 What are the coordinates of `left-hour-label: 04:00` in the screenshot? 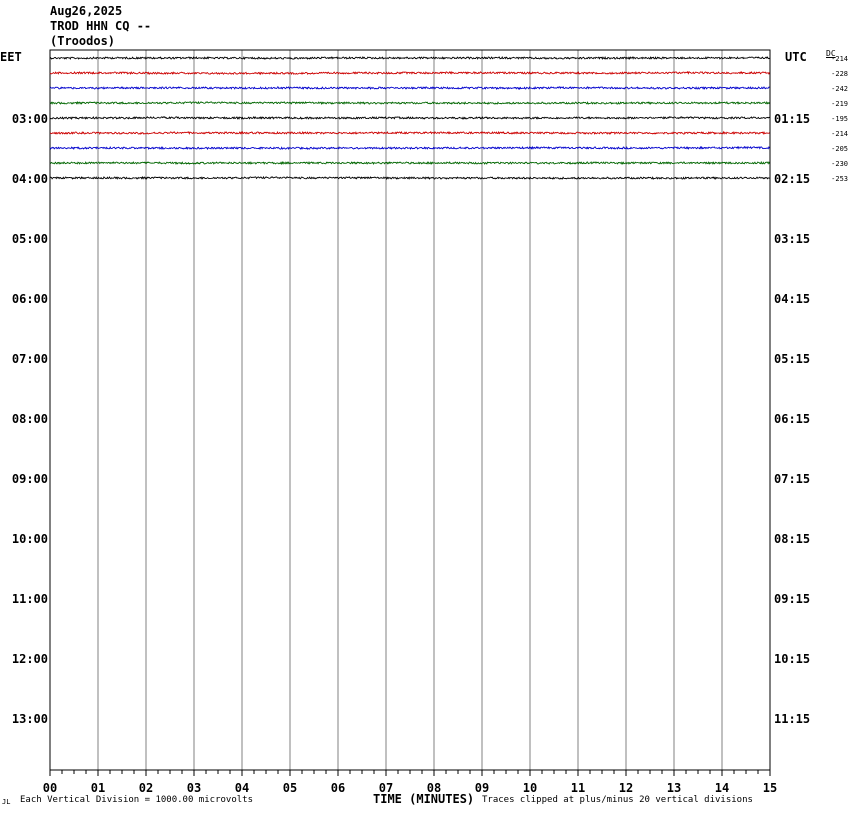 It's located at (30, 179).